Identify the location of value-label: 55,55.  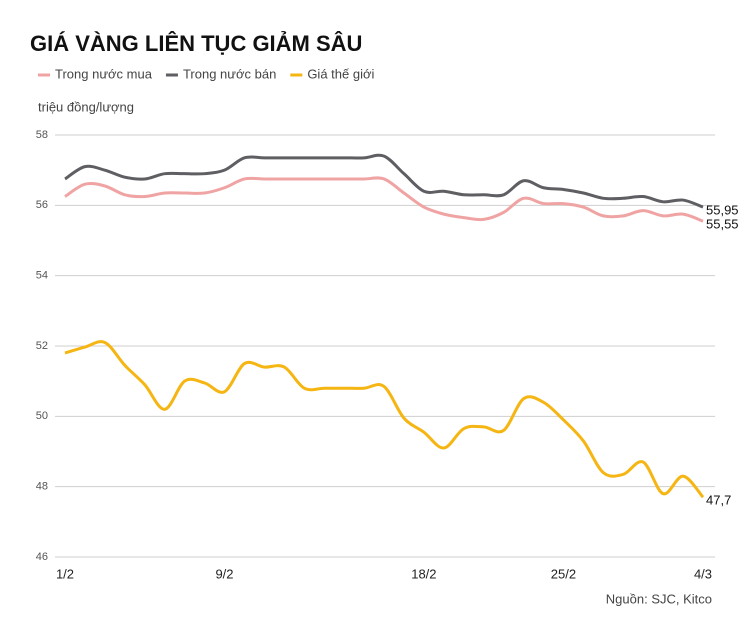
(722, 224).